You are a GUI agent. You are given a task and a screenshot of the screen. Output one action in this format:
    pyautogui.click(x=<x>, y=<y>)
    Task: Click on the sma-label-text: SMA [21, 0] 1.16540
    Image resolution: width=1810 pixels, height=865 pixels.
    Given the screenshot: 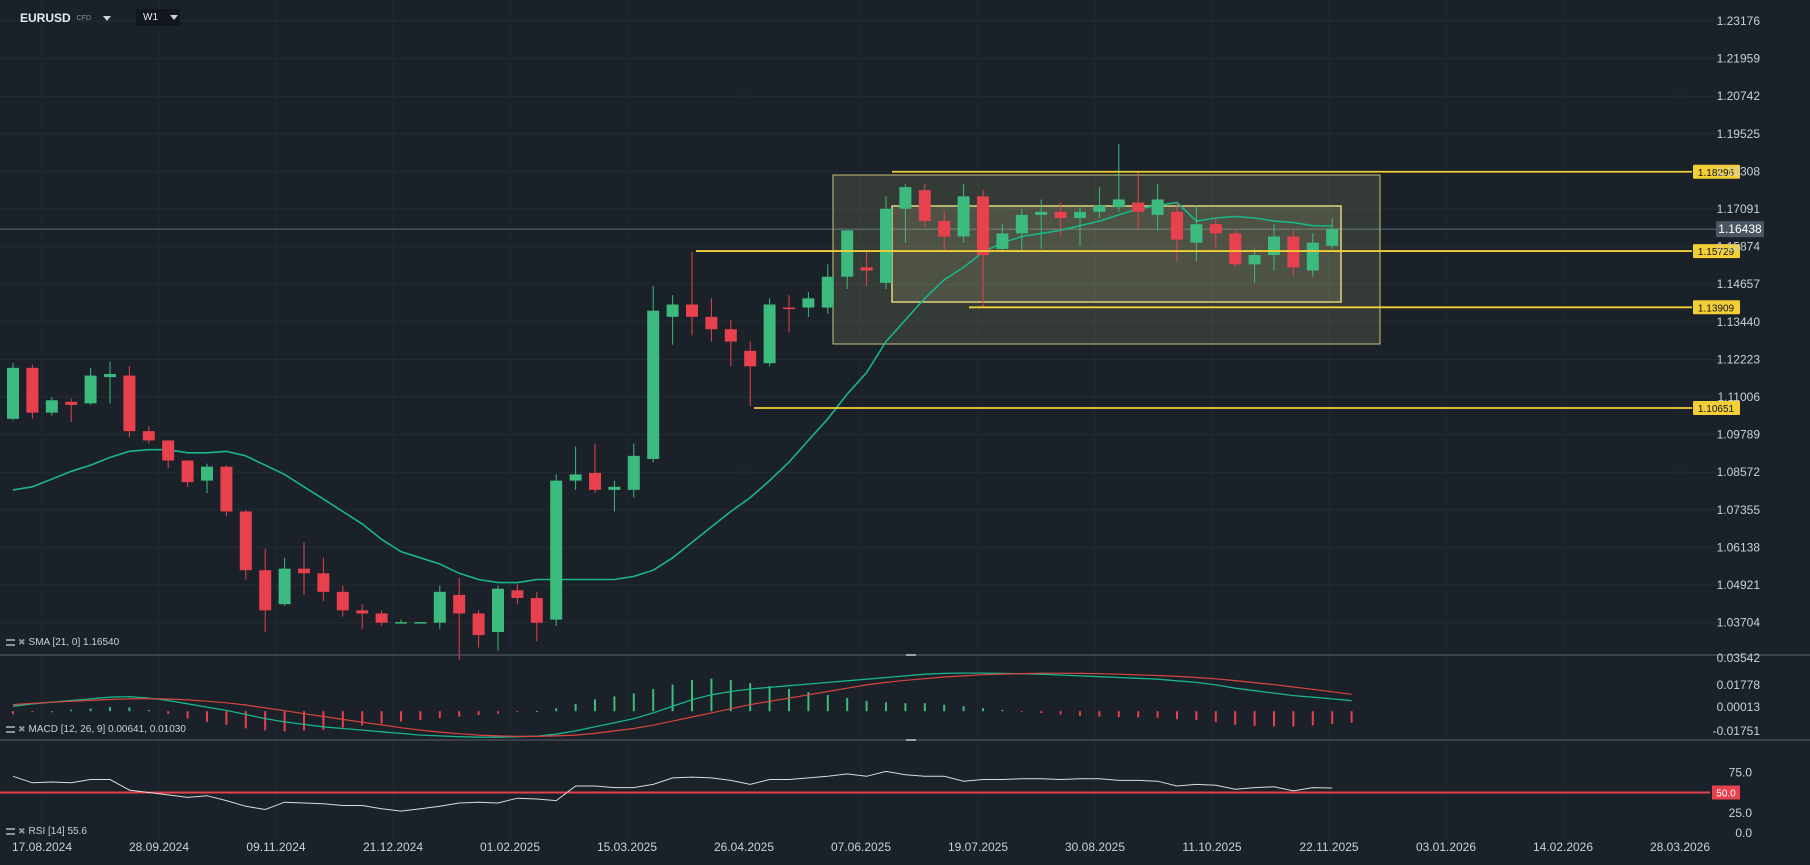 What is the action you would take?
    pyautogui.click(x=74, y=642)
    